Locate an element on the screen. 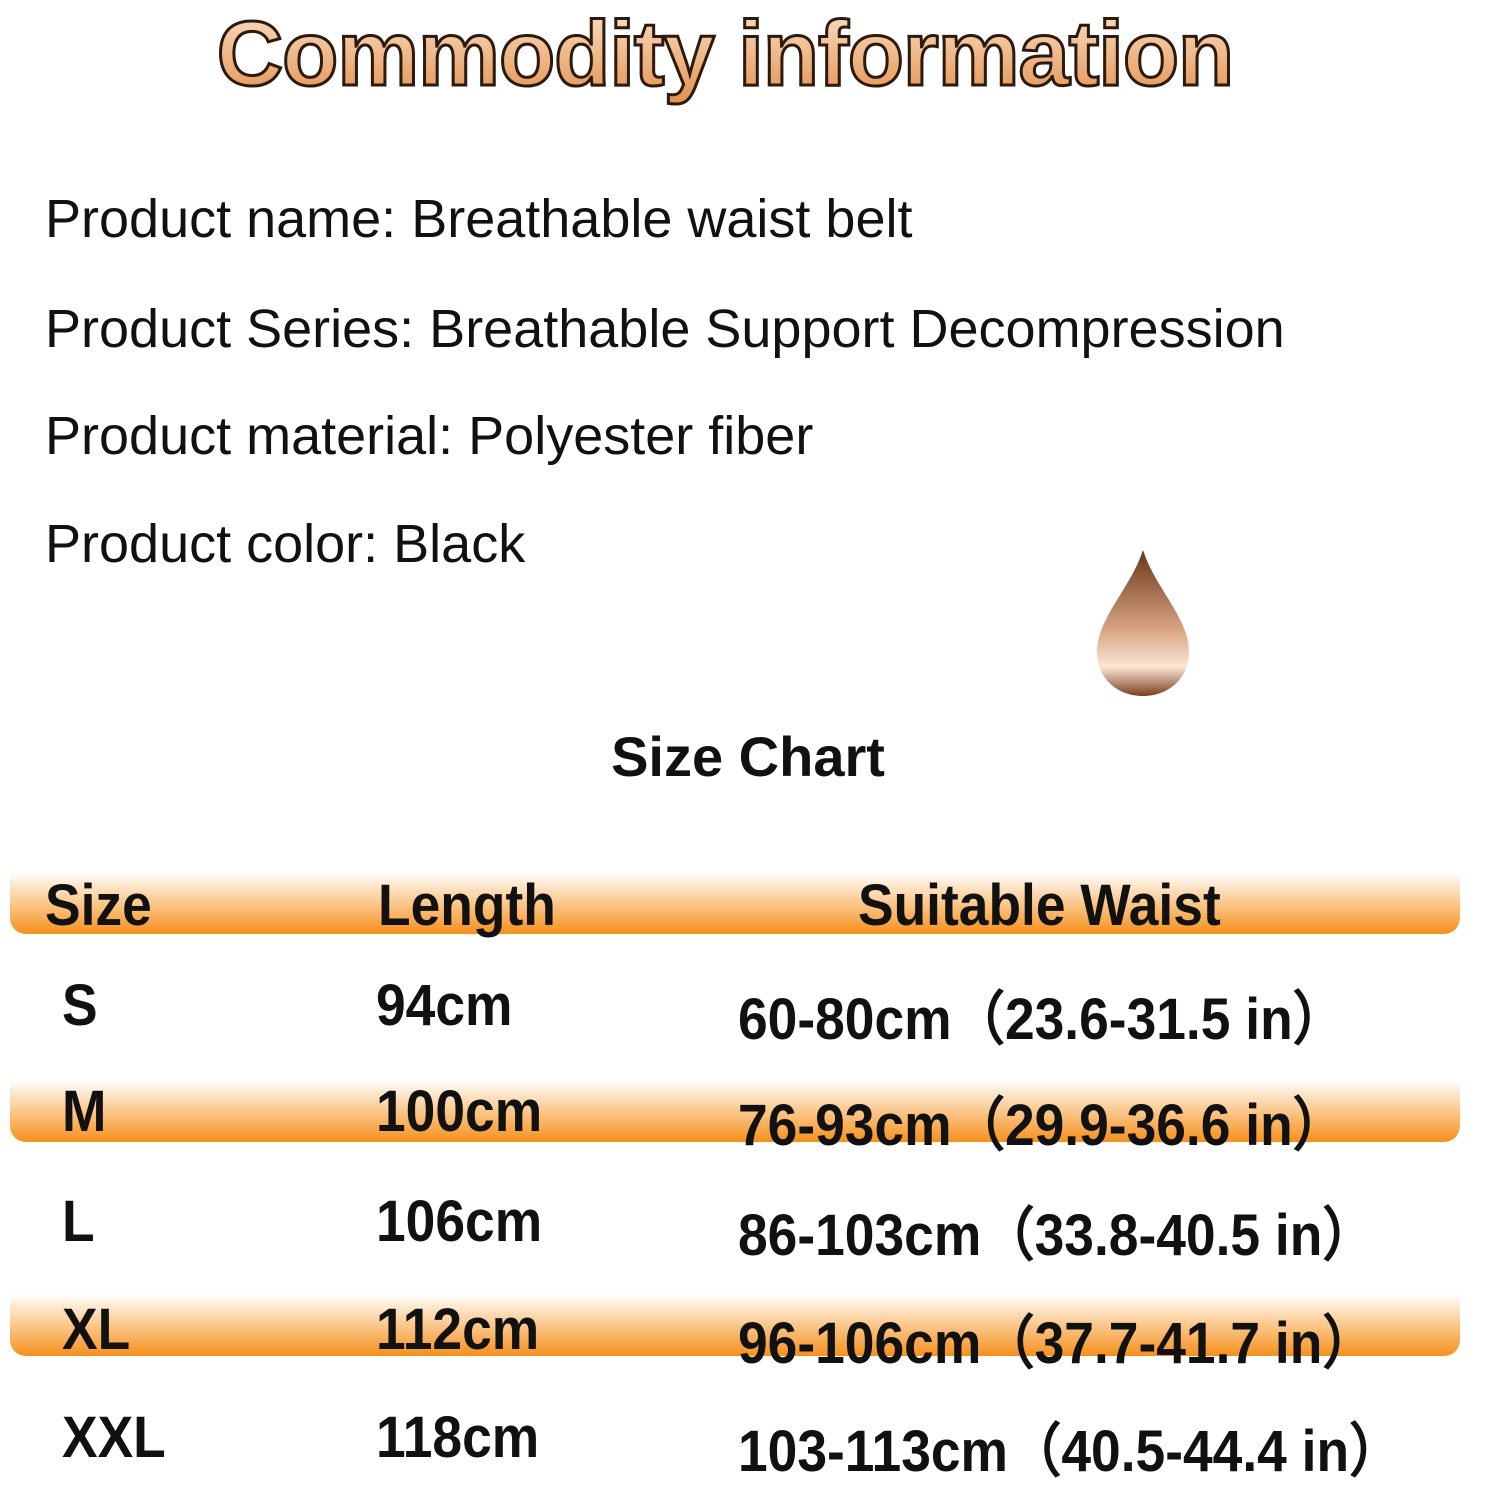 The height and width of the screenshot is (1488, 1500). product-color: Product color: Black is located at coordinates (285, 544).